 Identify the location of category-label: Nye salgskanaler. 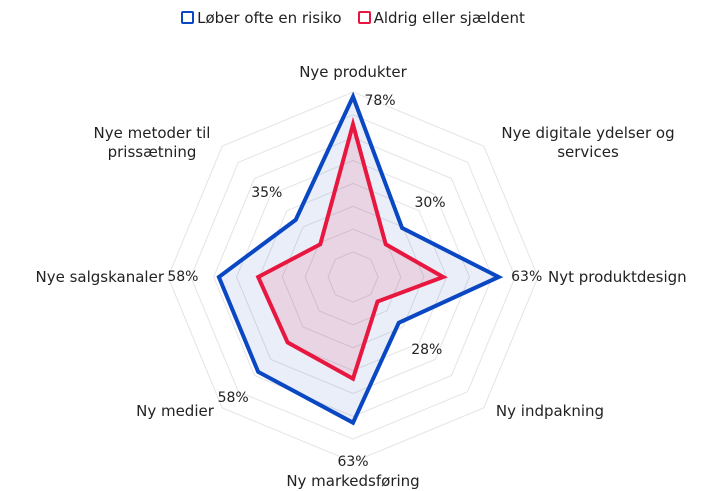
(99, 277).